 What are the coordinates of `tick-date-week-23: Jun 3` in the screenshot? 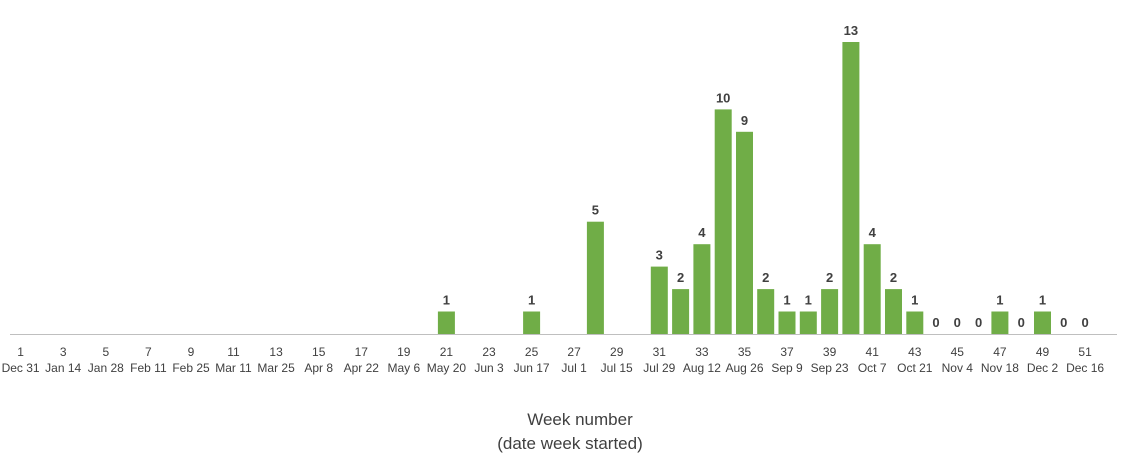 It's located at (489, 368).